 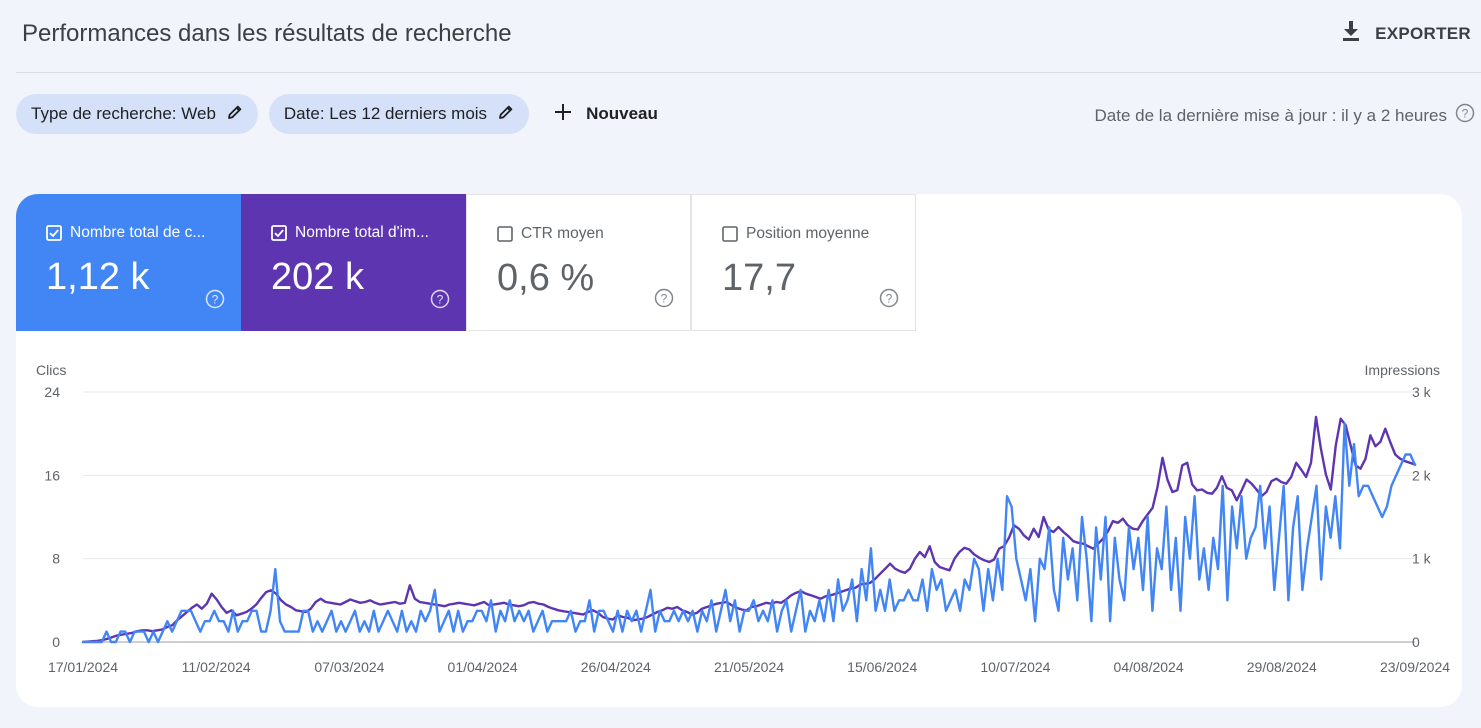 I want to click on metric-tile-ctr: CTR moyen 0,6 % ?, so click(x=578, y=262).